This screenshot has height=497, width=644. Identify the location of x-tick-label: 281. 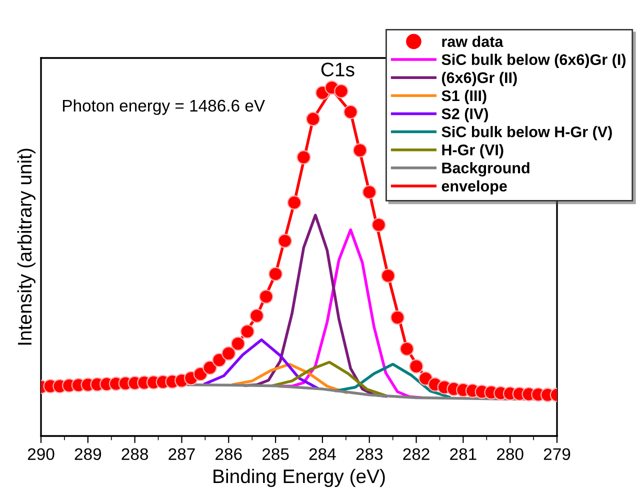
(463, 454).